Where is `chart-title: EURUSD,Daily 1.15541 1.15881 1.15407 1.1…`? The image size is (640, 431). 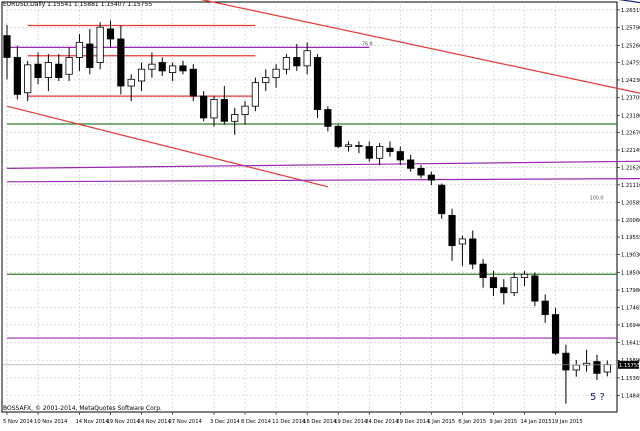 chart-title: EURUSD,Daily 1.15541 1.15881 1.15407 1.1… is located at coordinates (77, 4).